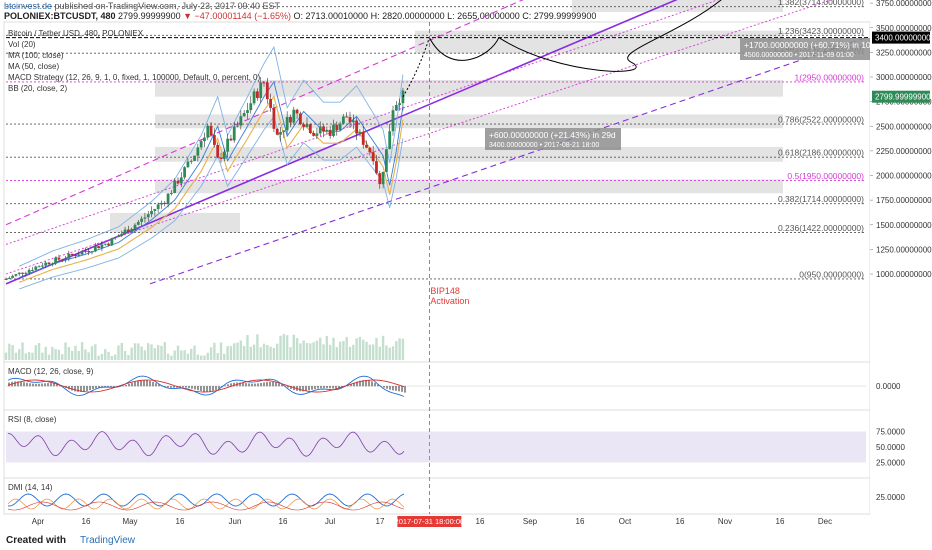 The height and width of the screenshot is (550, 932). What do you see at coordinates (86, 521) in the screenshot?
I see `time-tick-1: 16` at bounding box center [86, 521].